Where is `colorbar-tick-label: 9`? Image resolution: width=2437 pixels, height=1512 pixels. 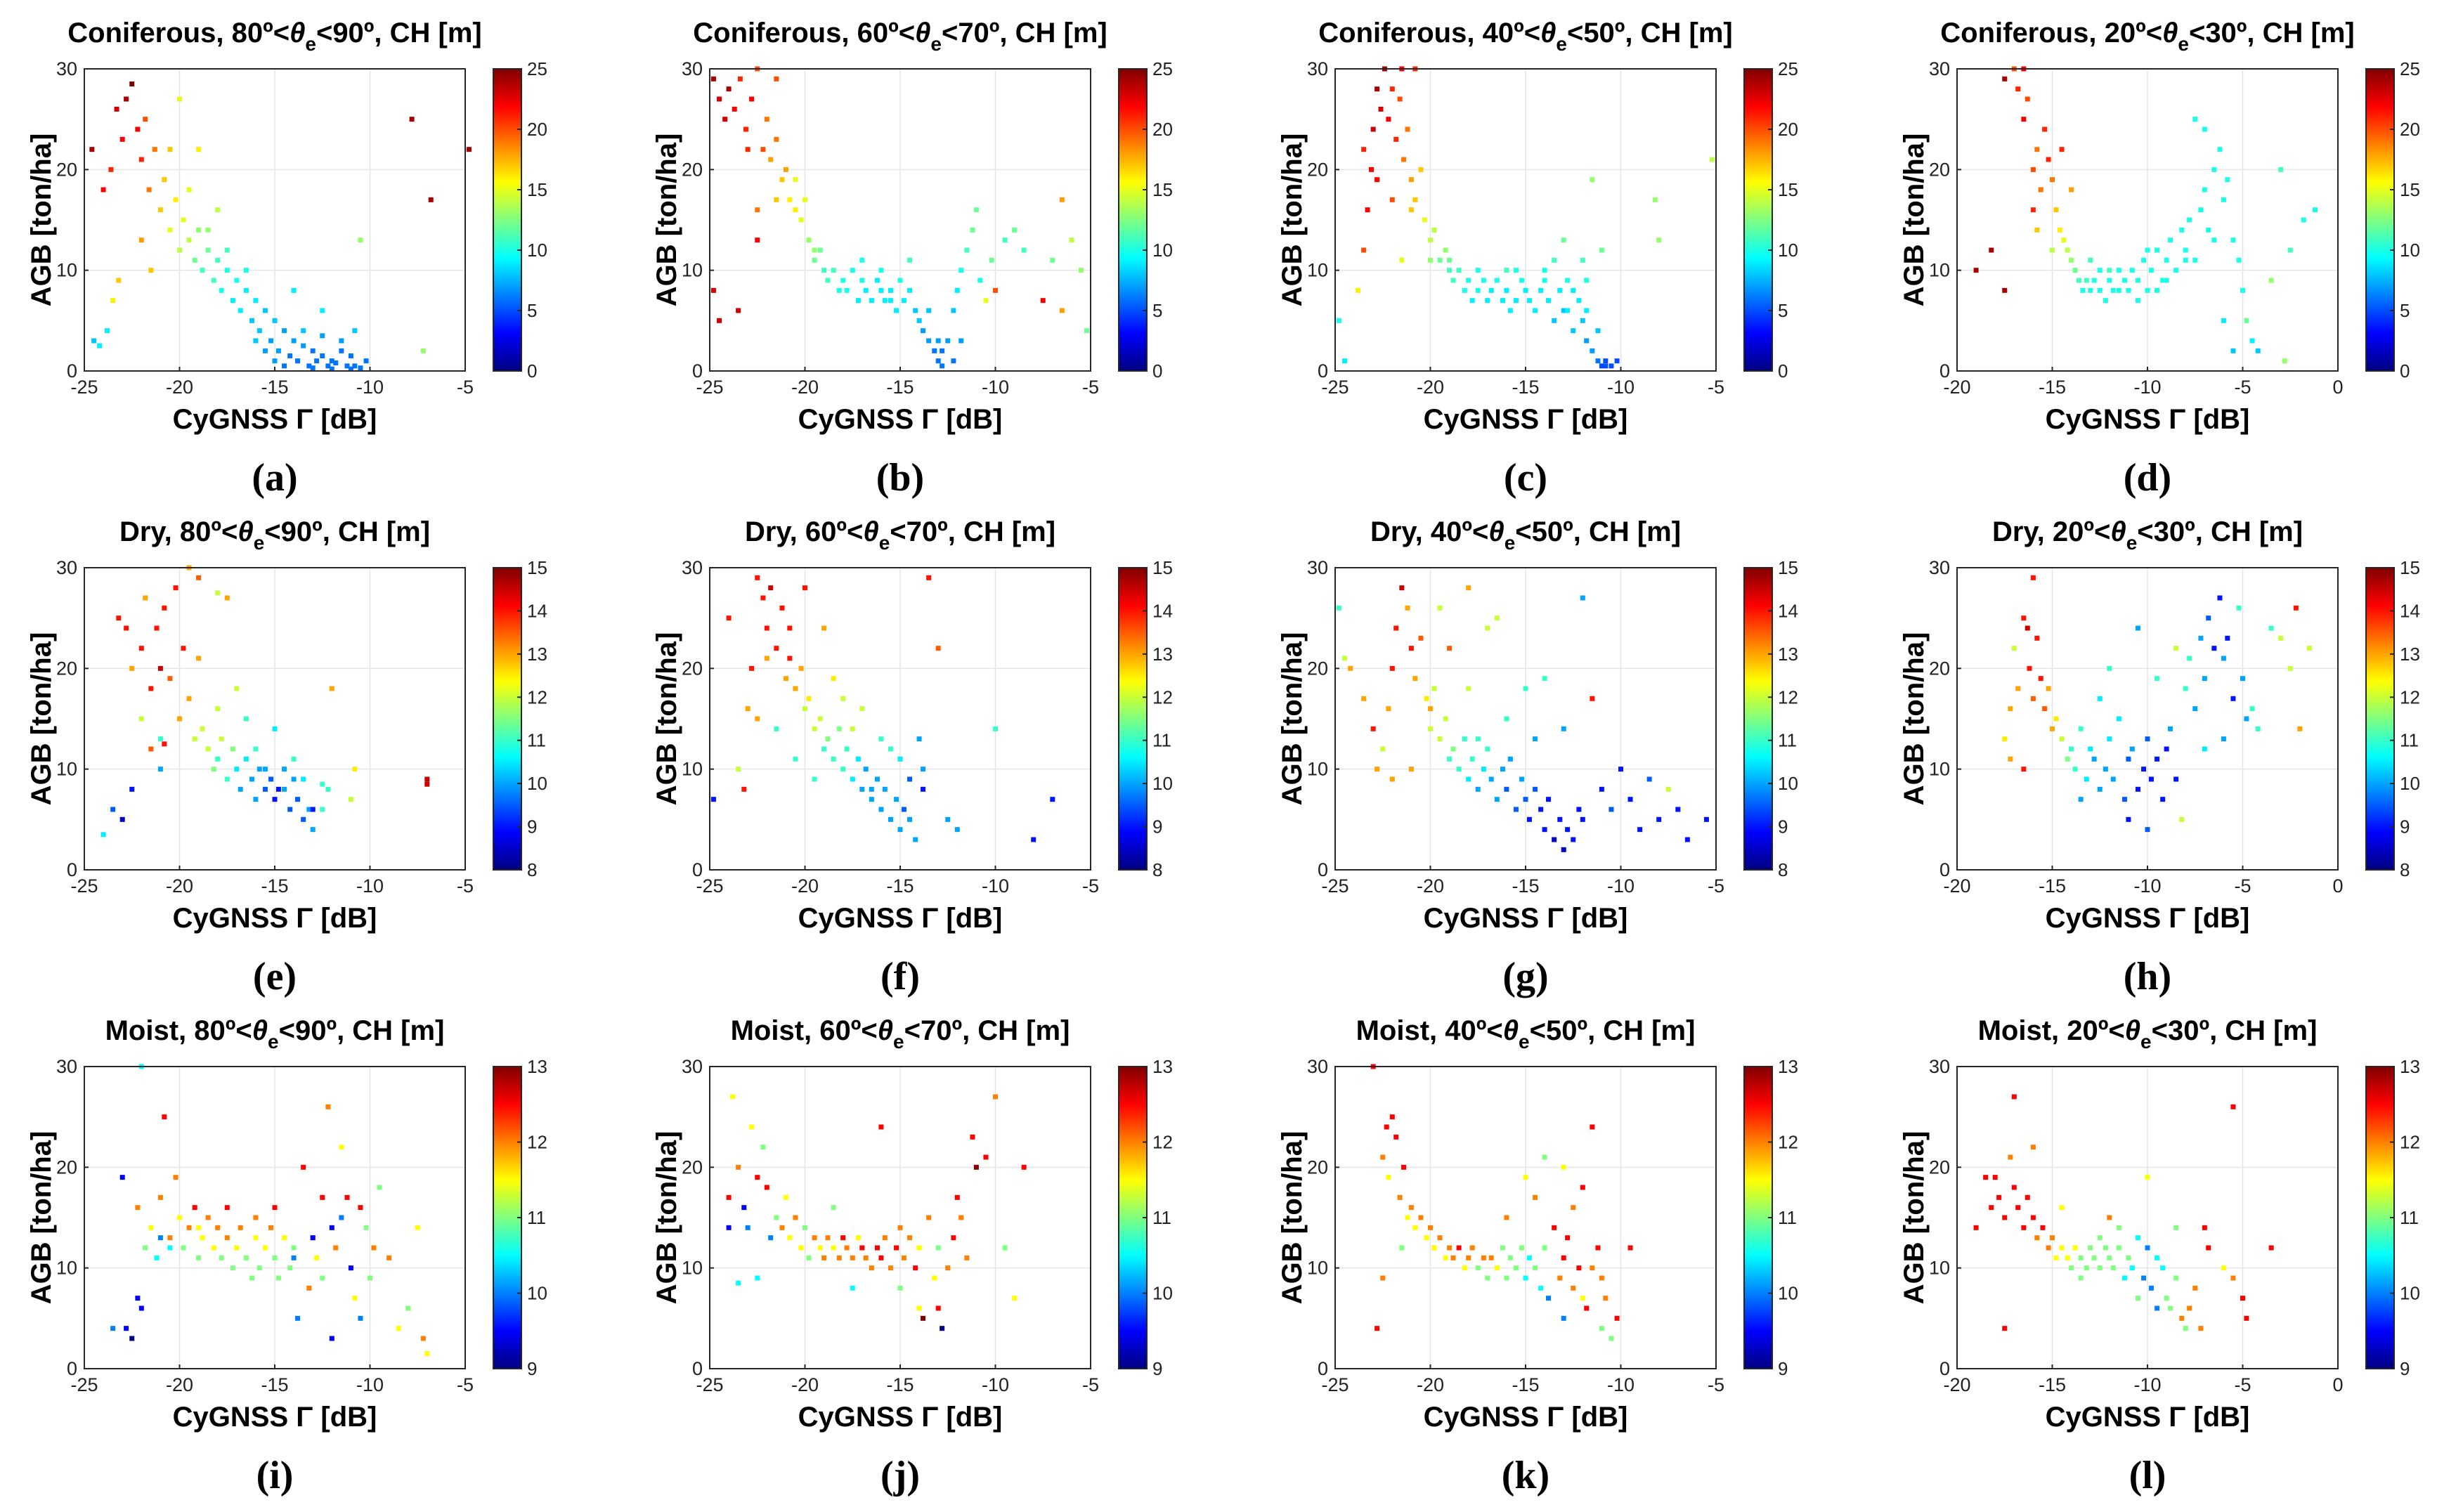
colorbar-tick-label: 9 is located at coordinates (1157, 1368).